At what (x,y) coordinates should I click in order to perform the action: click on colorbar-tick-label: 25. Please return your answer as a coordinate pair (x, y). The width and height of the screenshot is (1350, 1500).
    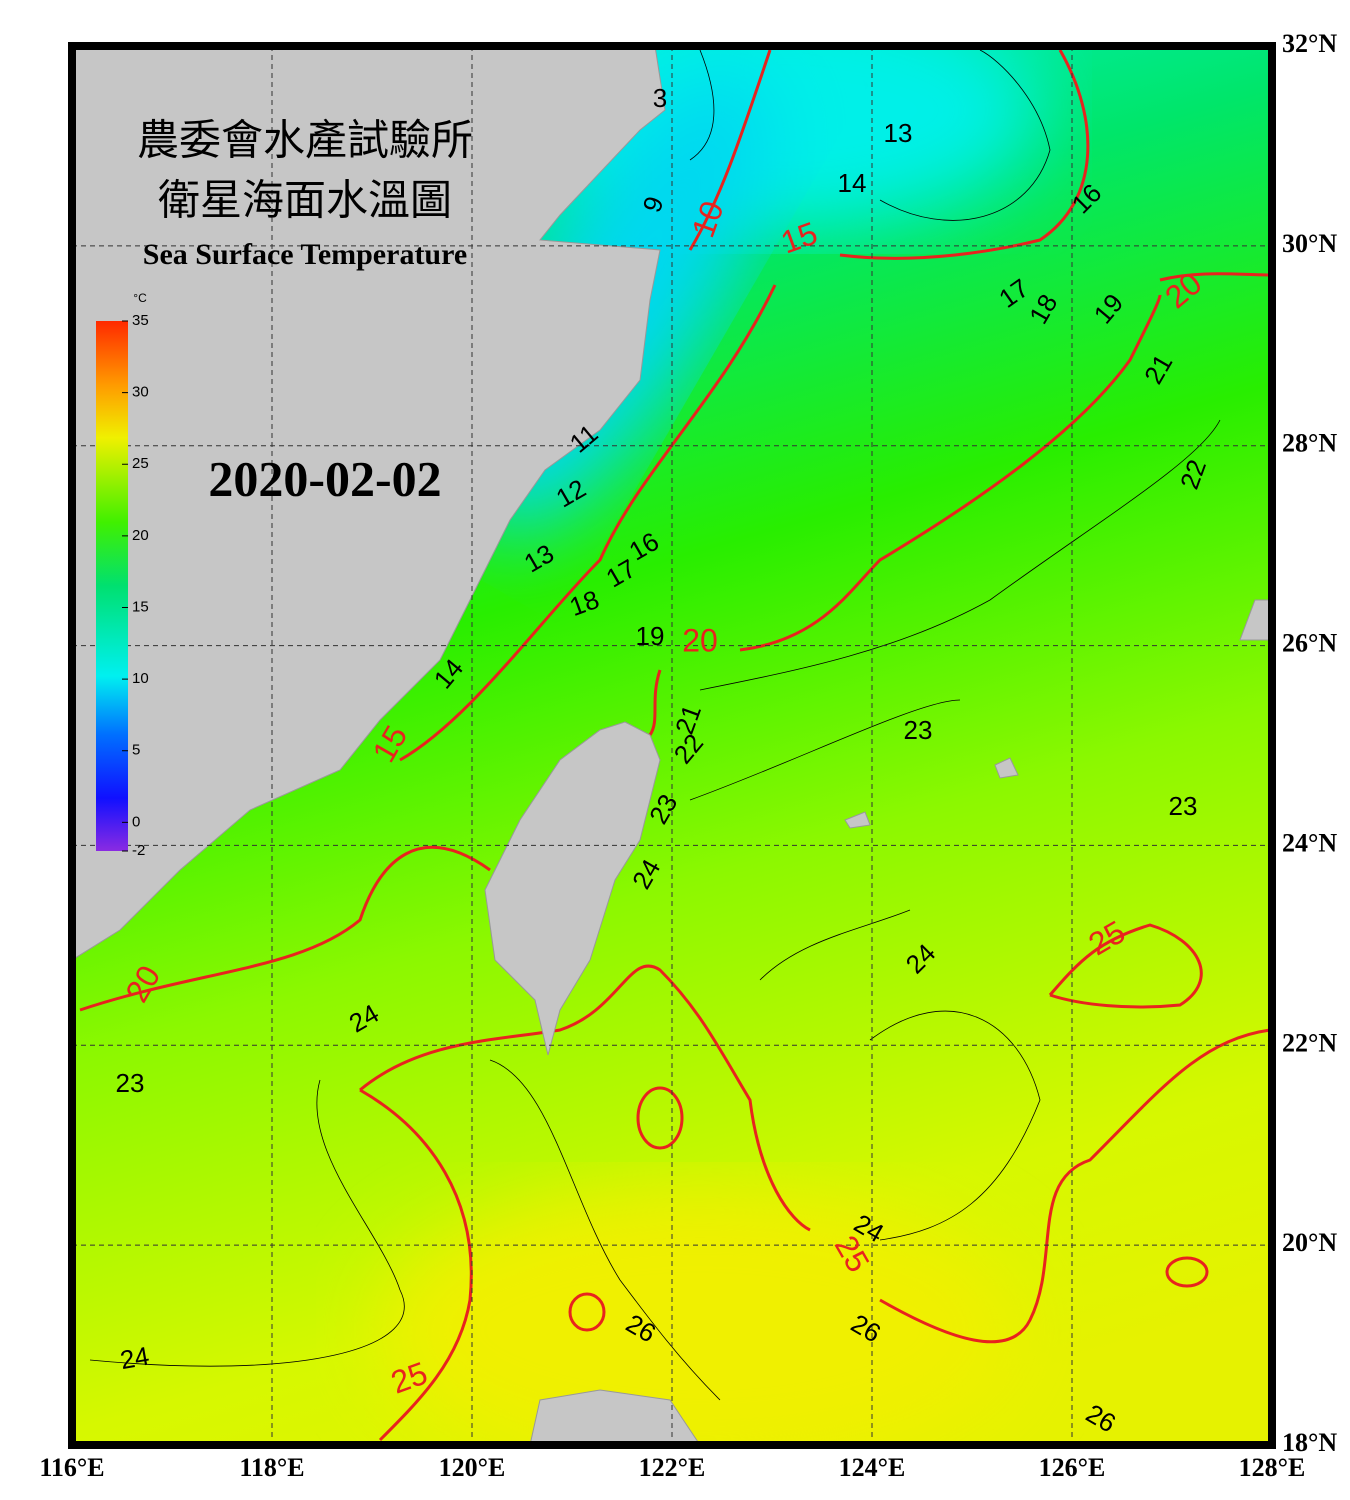
    Looking at the image, I should click on (140, 463).